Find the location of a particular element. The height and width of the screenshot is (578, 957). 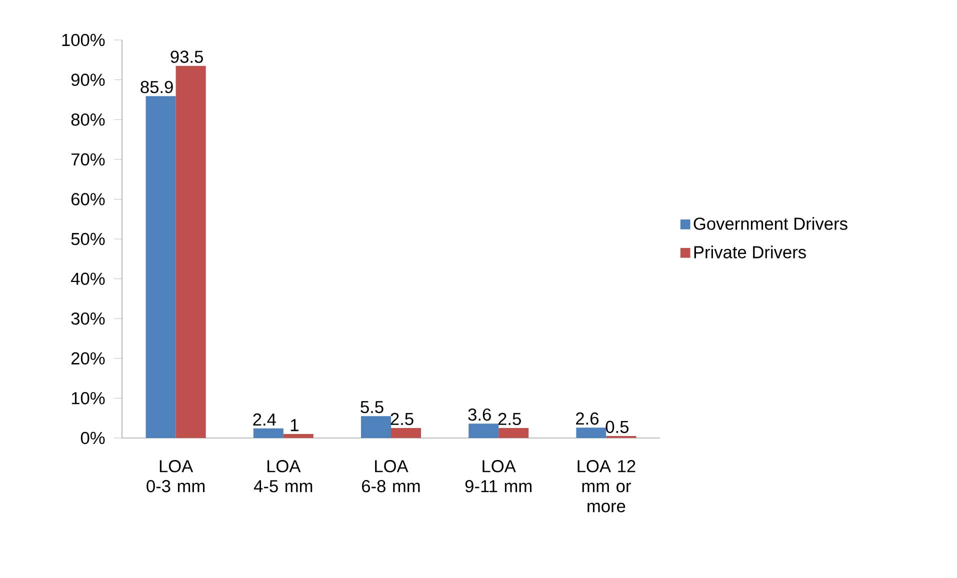

y-tick-label: 100% is located at coordinates (83, 40).